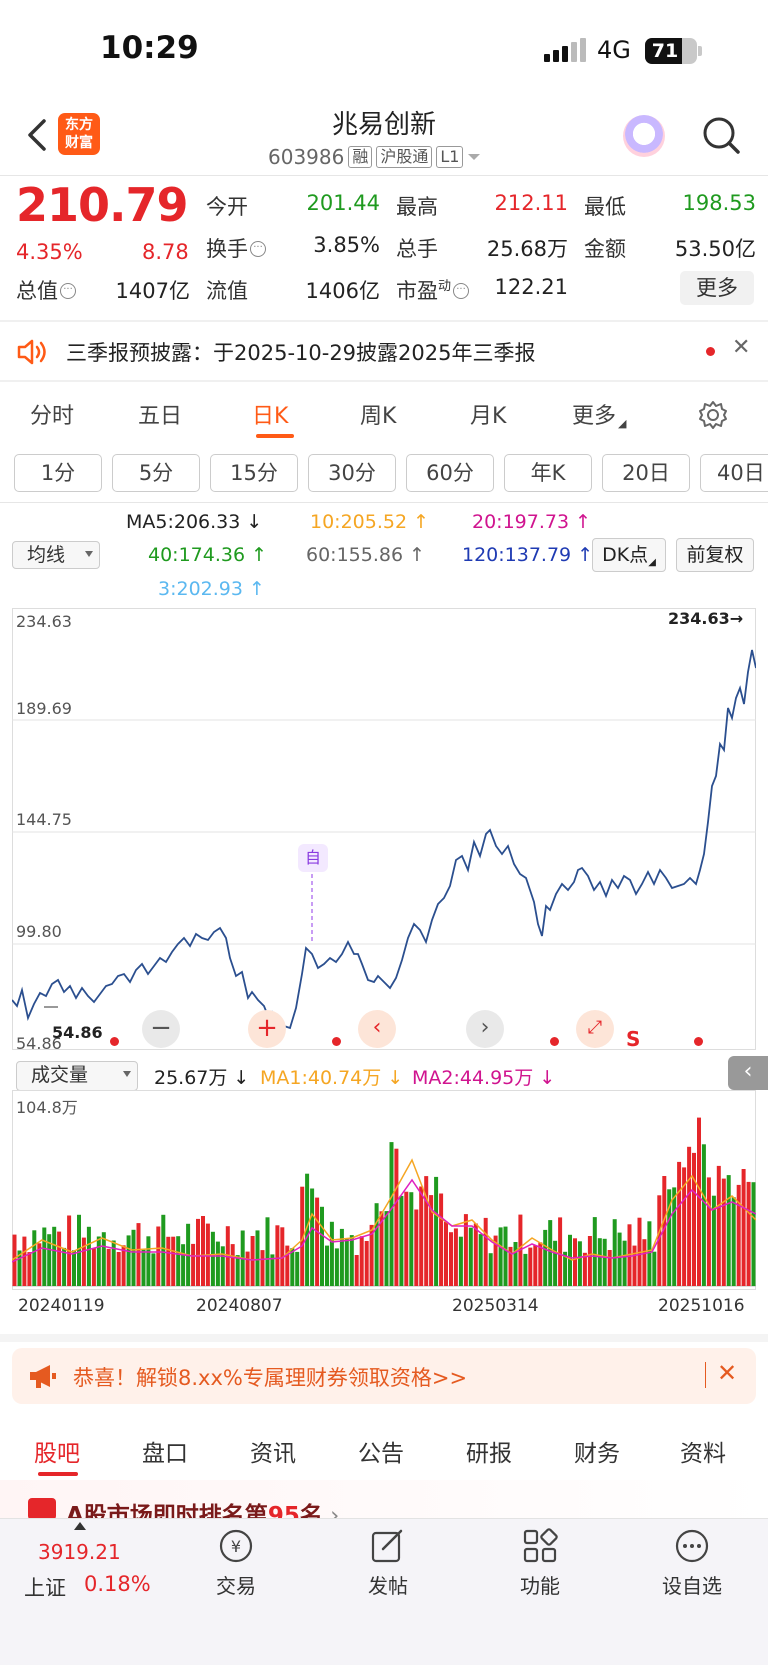 The width and height of the screenshot is (768, 1665). I want to click on sell-signal-marker: S, so click(633, 1039).